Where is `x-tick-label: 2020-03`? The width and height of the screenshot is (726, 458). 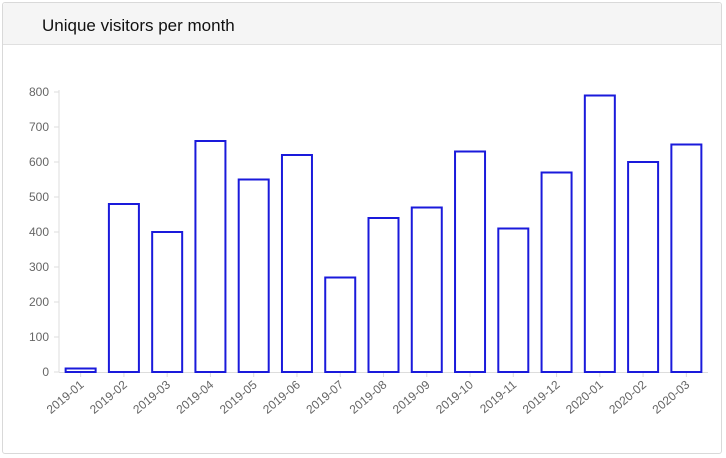 x-tick-label: 2020-03 is located at coordinates (671, 396).